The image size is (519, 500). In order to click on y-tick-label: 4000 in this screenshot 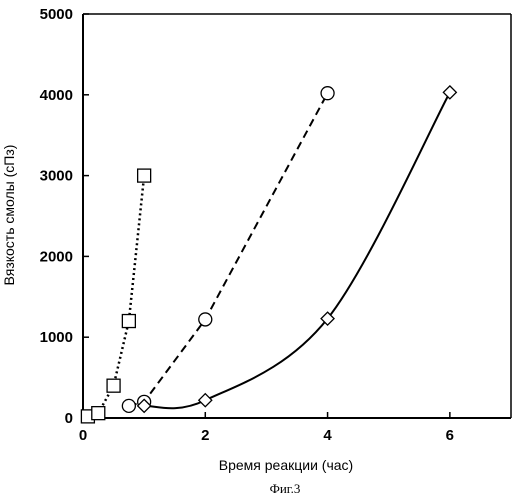, I will do `click(56, 95)`.